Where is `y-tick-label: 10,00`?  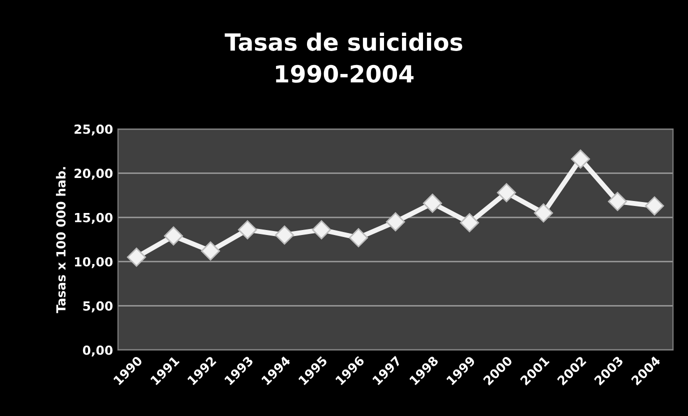 y-tick-label: 10,00 is located at coordinates (94, 262).